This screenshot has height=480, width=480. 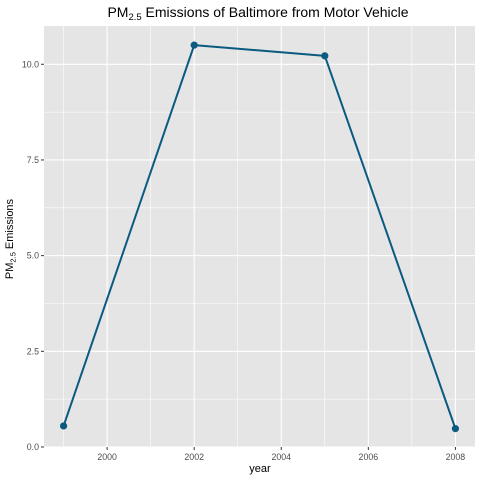 I want to click on x-tick-label: 2000, so click(x=107, y=457).